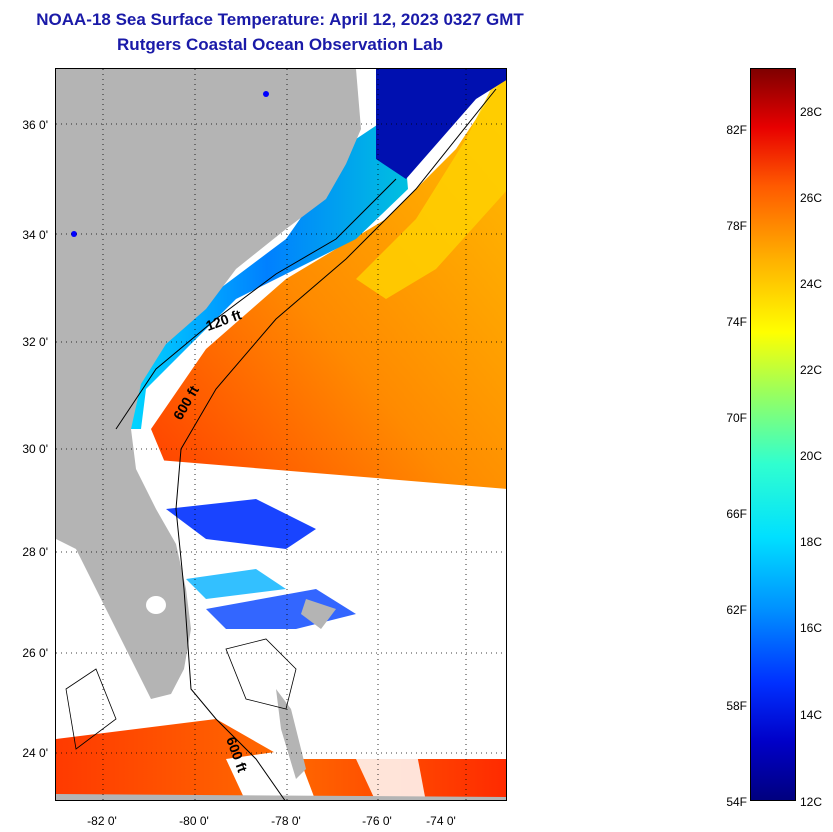 Image resolution: width=833 pixels, height=832 pixels. Describe the element at coordinates (281, 797) in the screenshot. I see `cuba-land` at that location.